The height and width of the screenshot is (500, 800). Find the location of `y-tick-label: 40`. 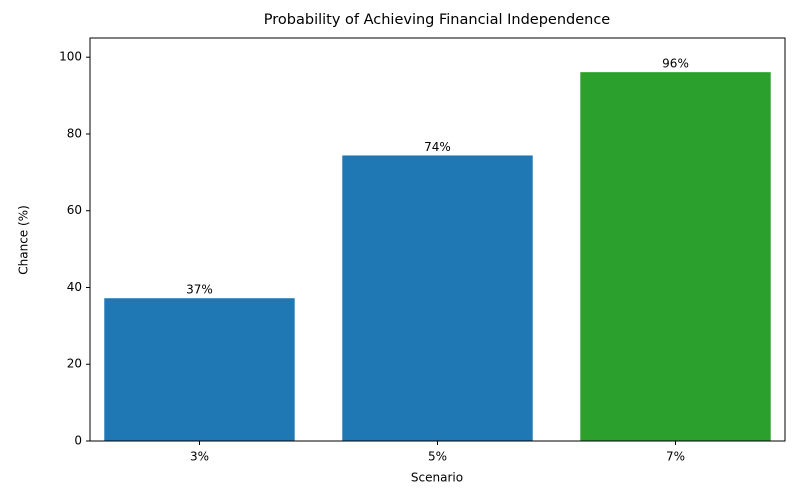

y-tick-label: 40 is located at coordinates (74, 287).